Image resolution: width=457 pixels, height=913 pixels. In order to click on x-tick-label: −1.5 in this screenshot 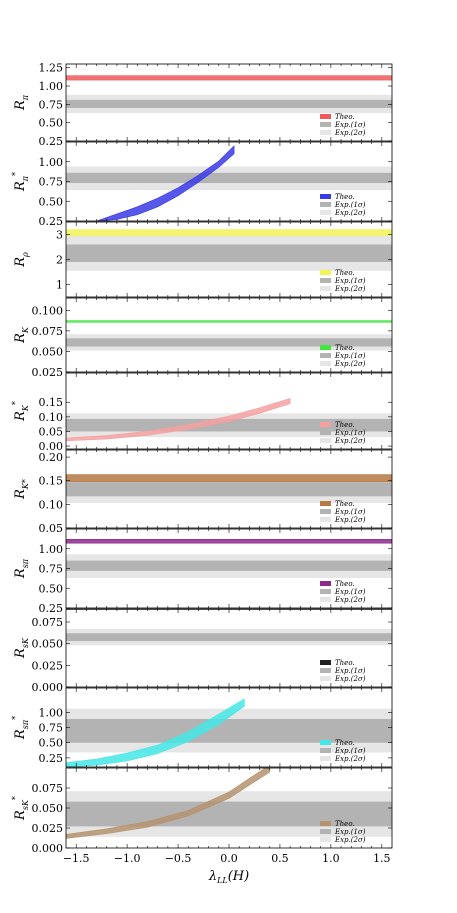, I will do `click(76, 858)`.